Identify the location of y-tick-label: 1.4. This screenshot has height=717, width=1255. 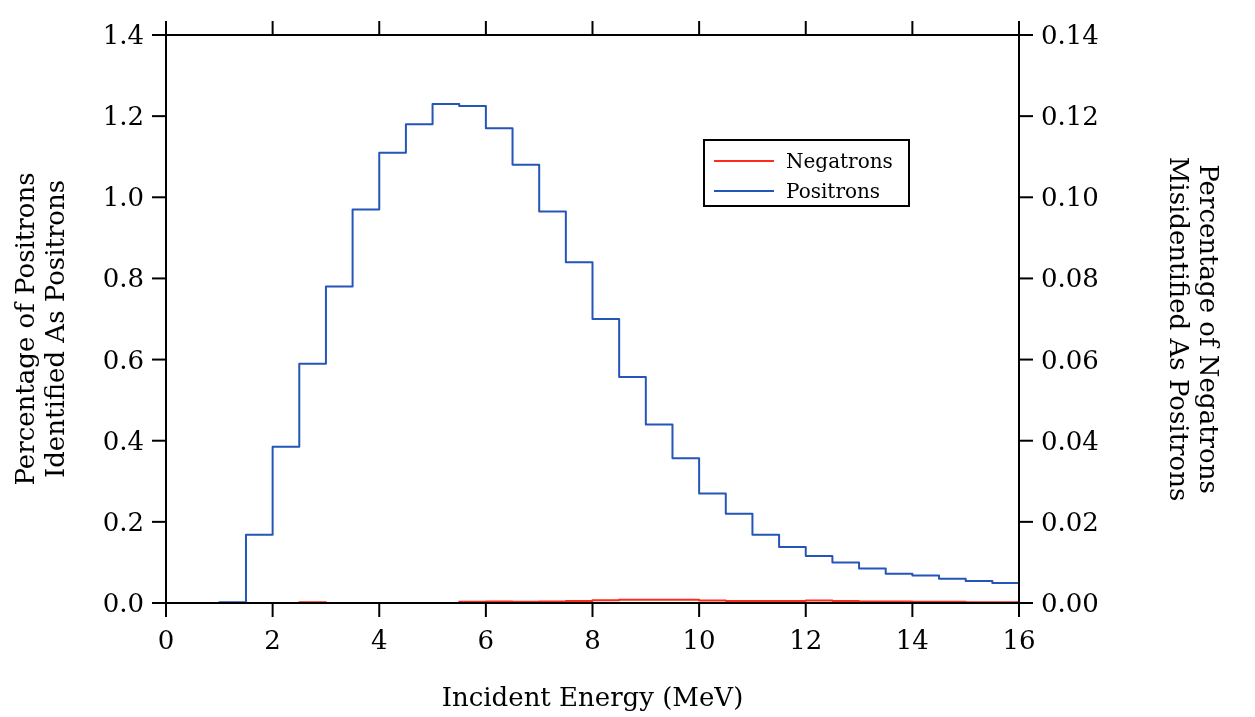
(123, 35).